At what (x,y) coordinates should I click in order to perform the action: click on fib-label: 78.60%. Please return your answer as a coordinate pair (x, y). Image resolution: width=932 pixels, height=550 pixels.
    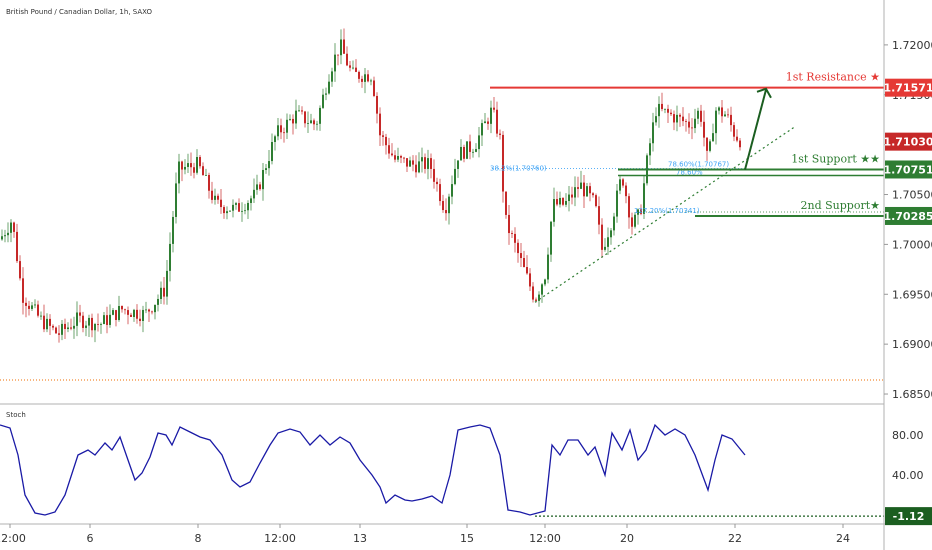
    Looking at the image, I should click on (689, 173).